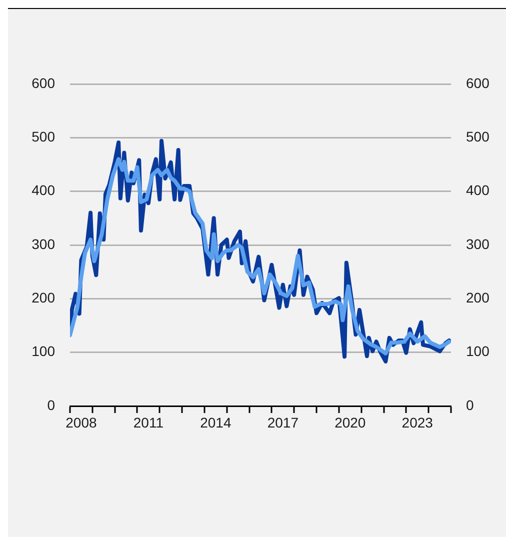  Describe the element at coordinates (44, 136) in the screenshot. I see `y-tick-label: 500` at that location.